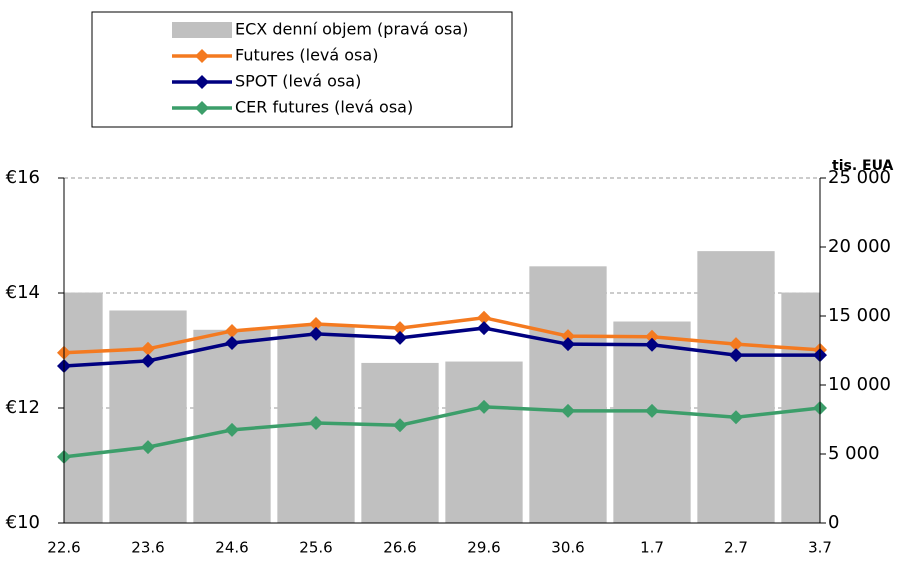  I want to click on legend-label: Futures (levá osa), so click(306, 55).